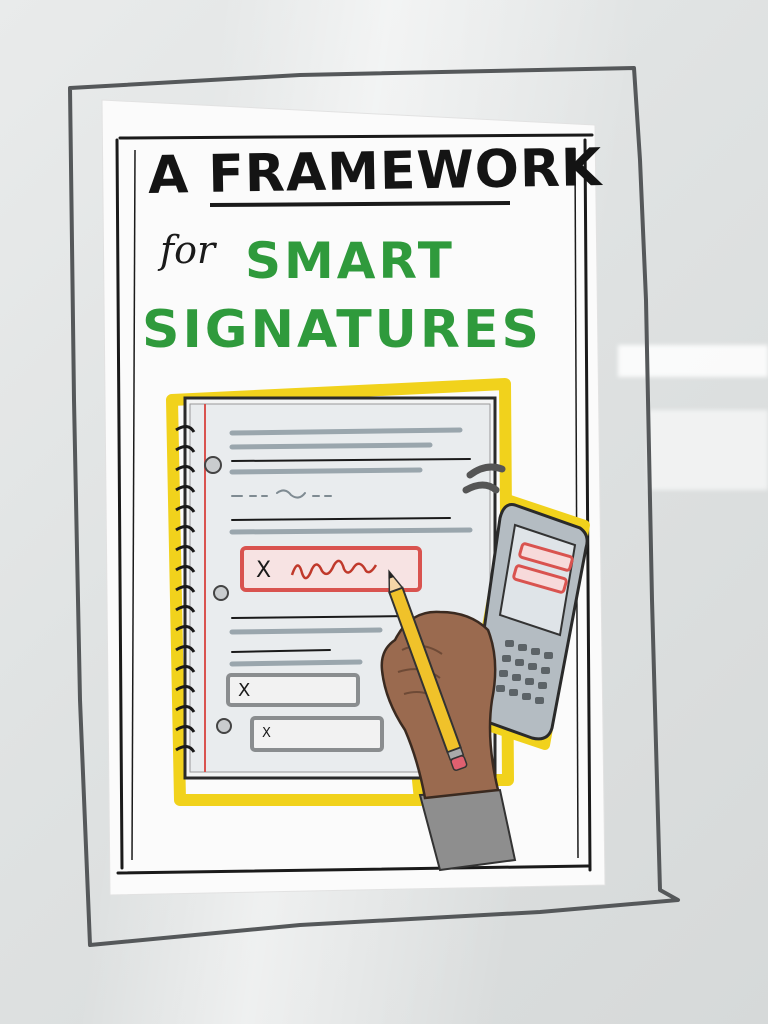  I want to click on pencil-icon, so click(428, 670).